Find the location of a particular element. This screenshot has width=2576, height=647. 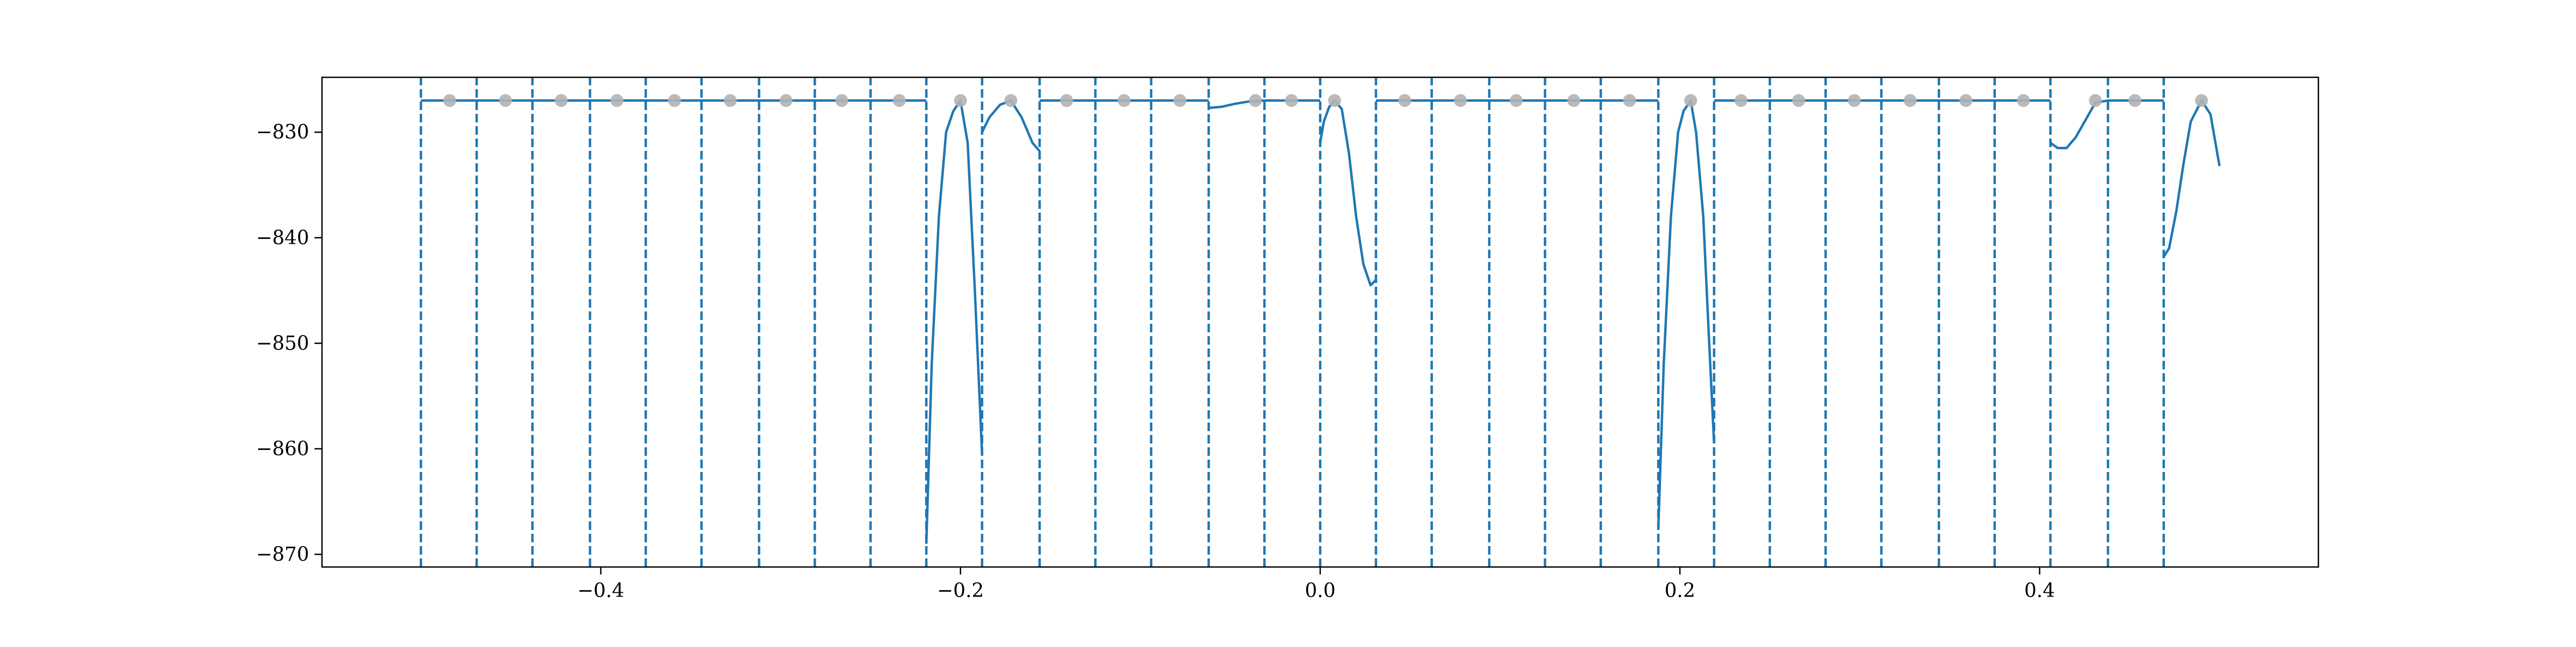

x-tick-label: 0.4 is located at coordinates (2039, 591).